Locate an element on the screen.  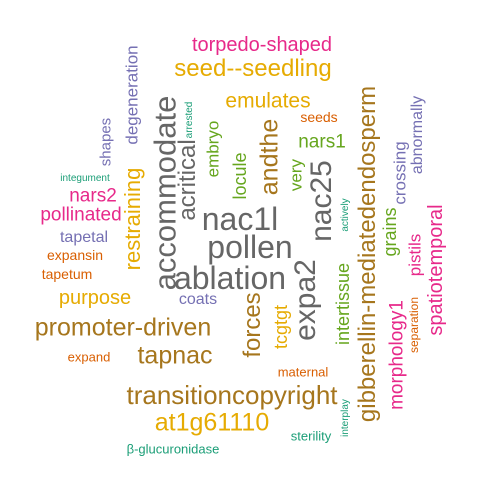
word-transitioncopyright: transitioncopyright is located at coordinates (232, 395).